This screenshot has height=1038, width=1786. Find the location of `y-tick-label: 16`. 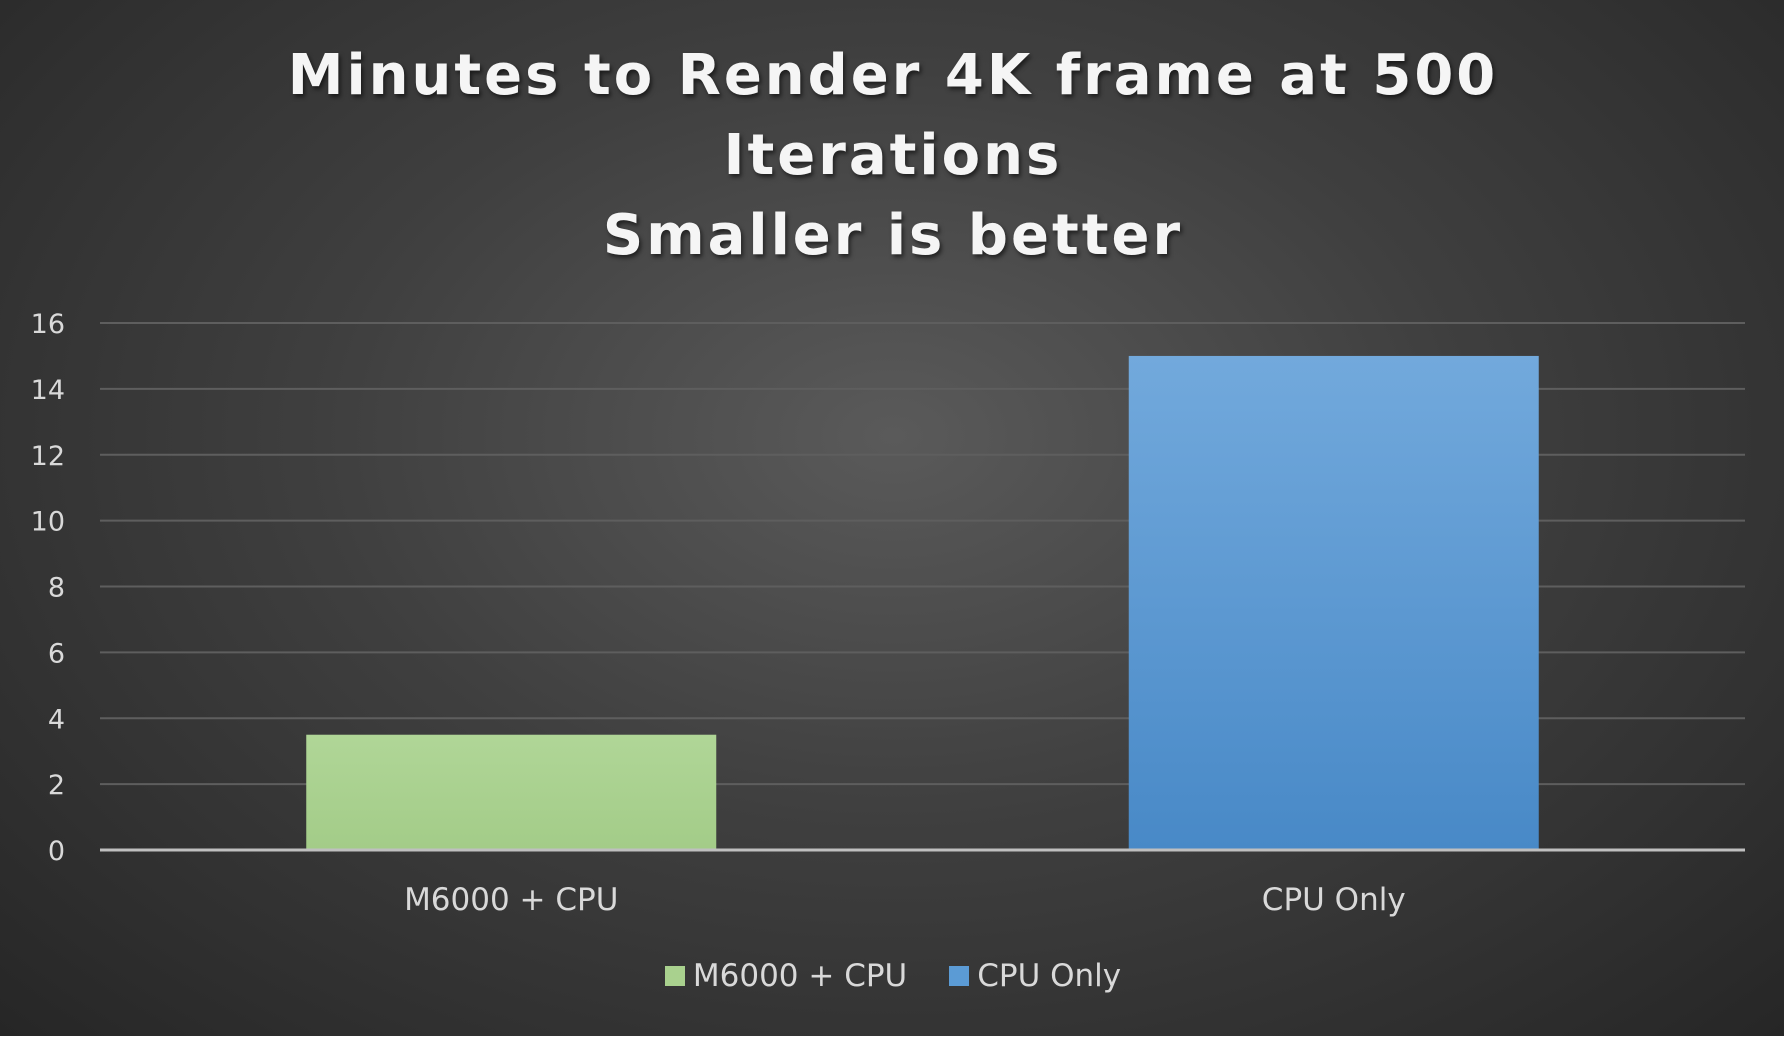

y-tick-label: 16 is located at coordinates (48, 324).